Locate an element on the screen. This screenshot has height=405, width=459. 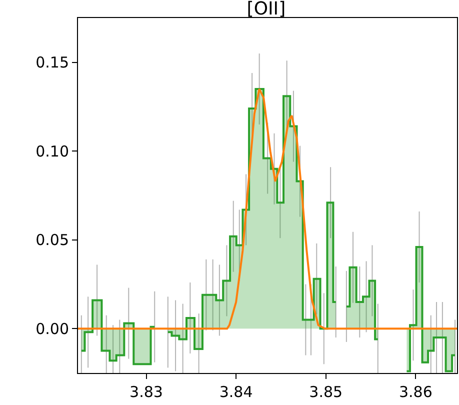
y-tick-label: 0.15 is located at coordinates (52, 63).